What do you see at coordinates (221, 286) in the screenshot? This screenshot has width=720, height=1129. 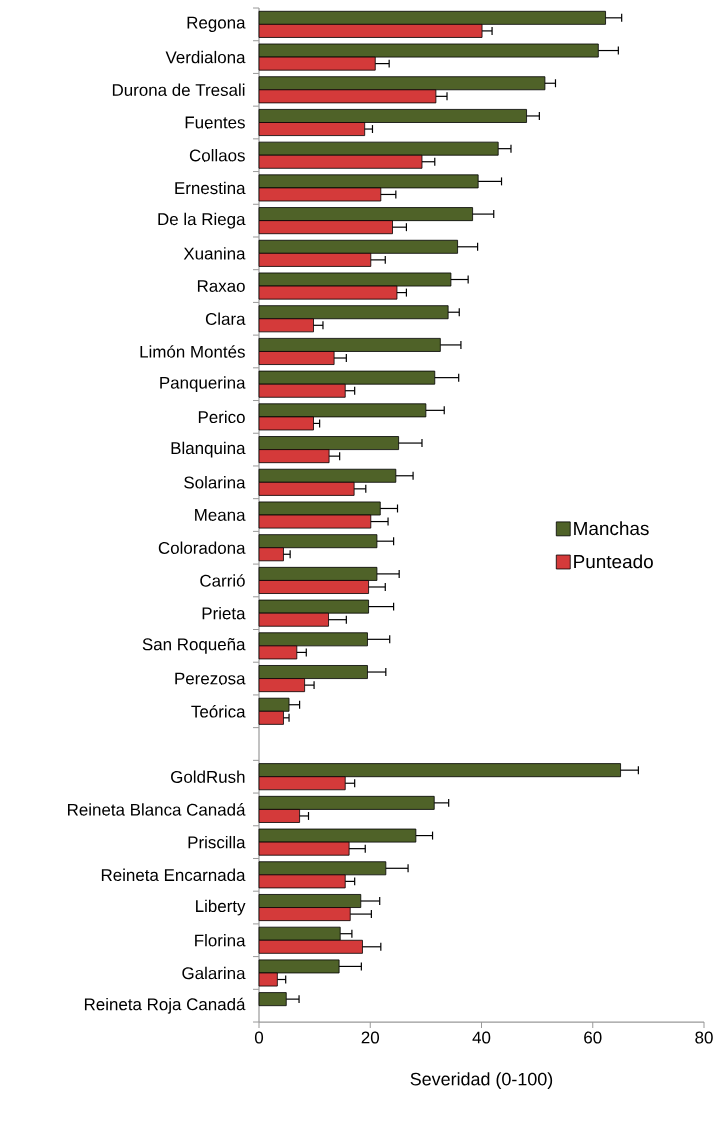 I see `y-tick-label: Raxao` at bounding box center [221, 286].